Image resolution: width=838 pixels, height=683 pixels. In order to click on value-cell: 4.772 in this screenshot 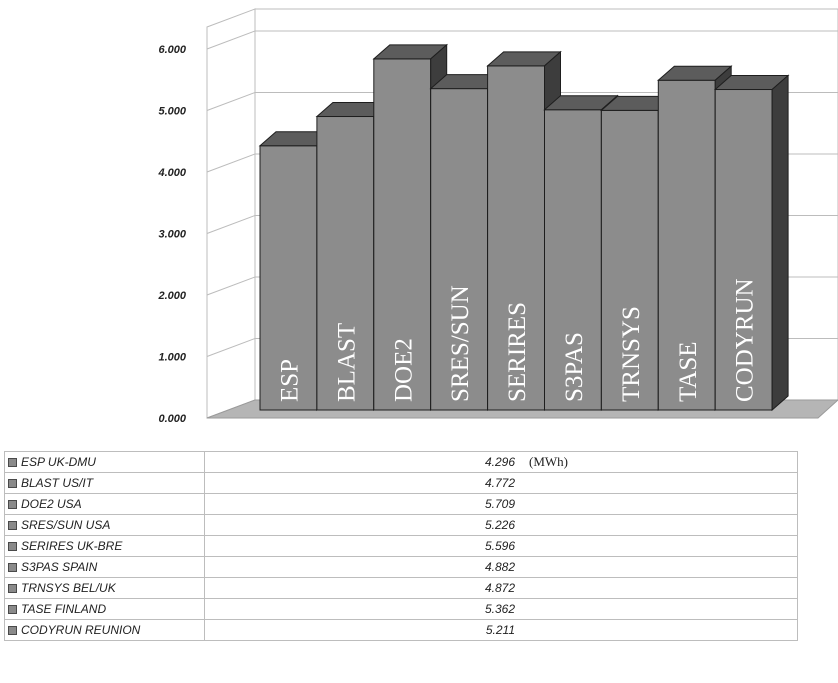, I will do `click(501, 483)`.